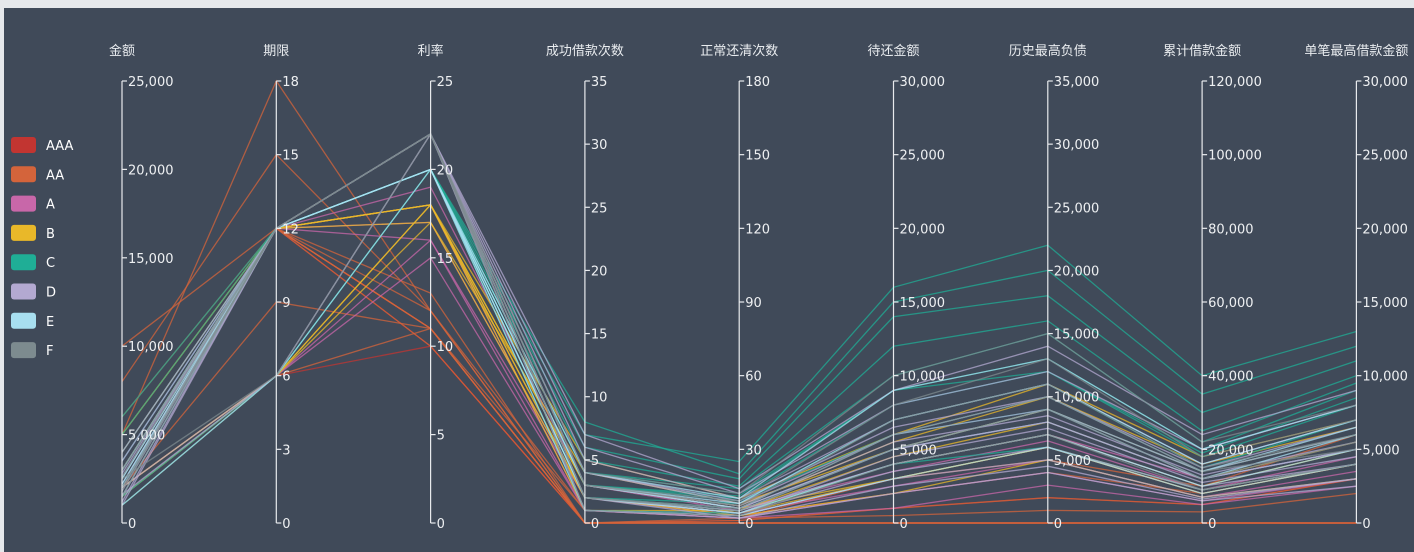 Image resolution: width=1414 pixels, height=552 pixels. I want to click on axis: 期限 0 3 6 9 12 15 18, so click(281, 288).